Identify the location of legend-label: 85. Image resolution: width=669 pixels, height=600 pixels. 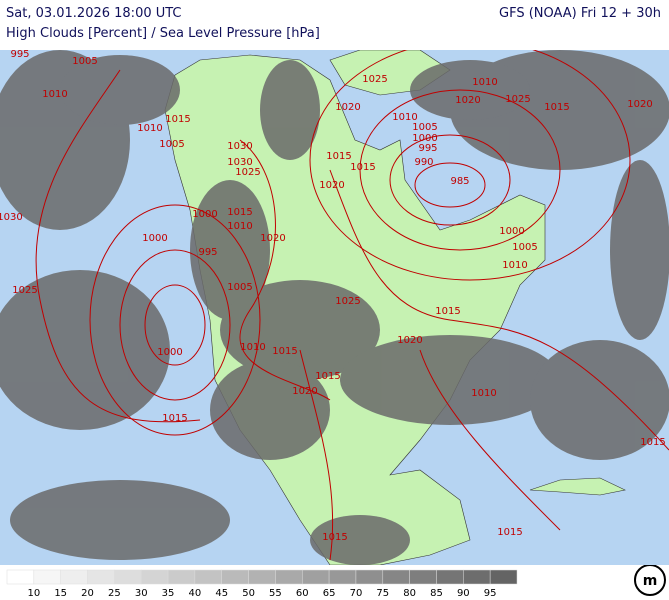
(436, 593).